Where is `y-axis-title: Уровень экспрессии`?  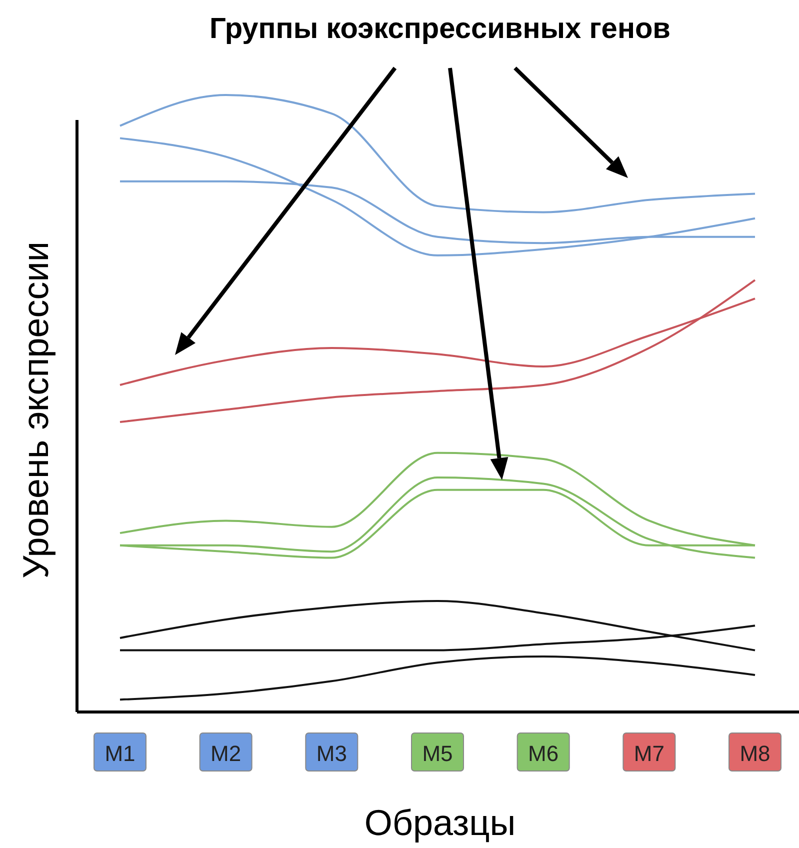 y-axis-title: Уровень экспрессии is located at coordinates (35, 410).